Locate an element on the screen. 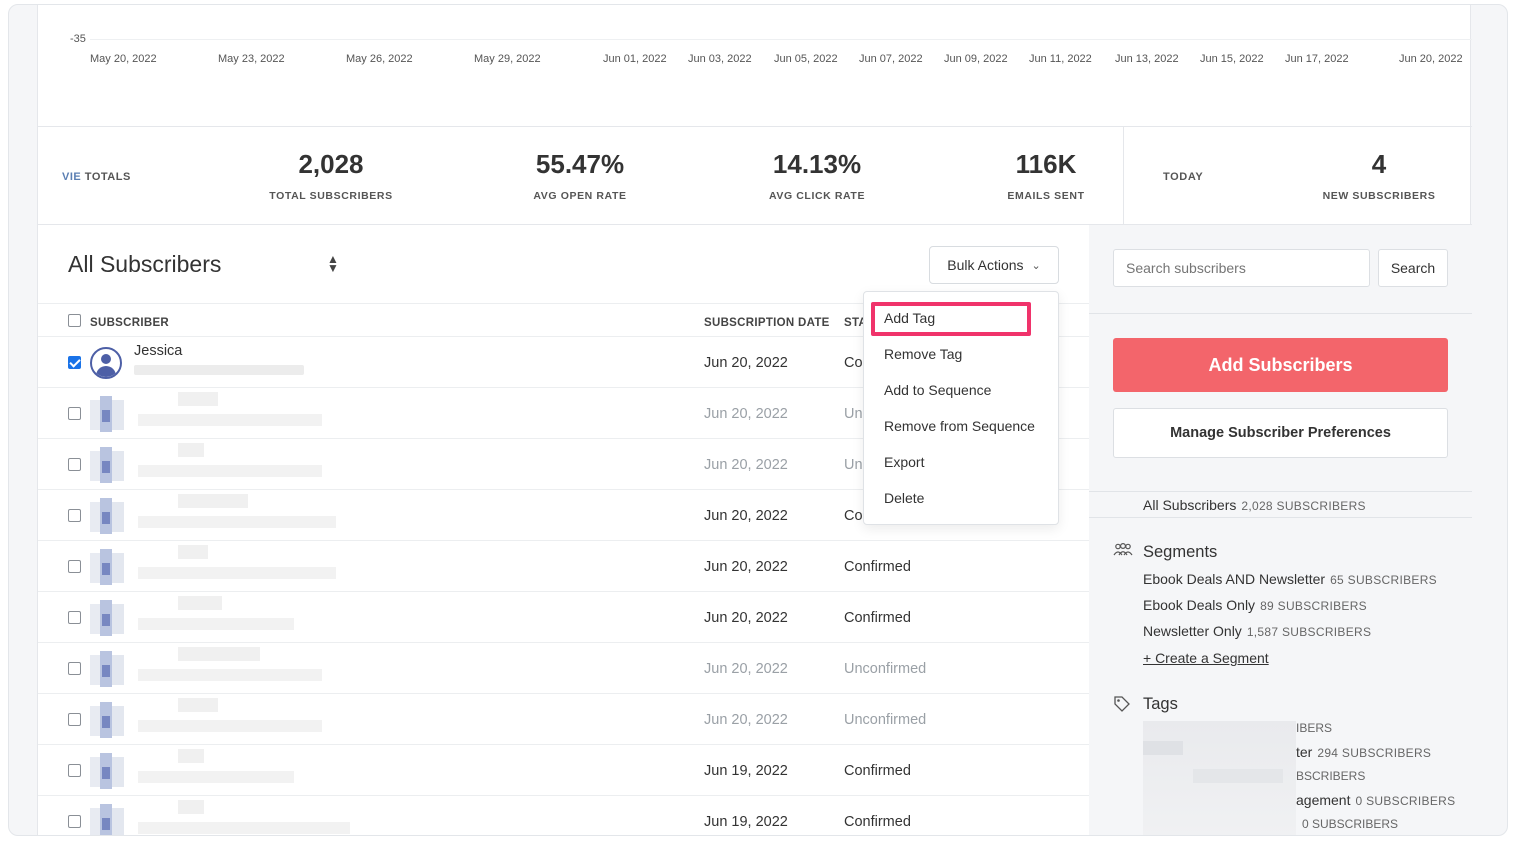  add-subscribers-button: Add Subscribers is located at coordinates (1280, 365).